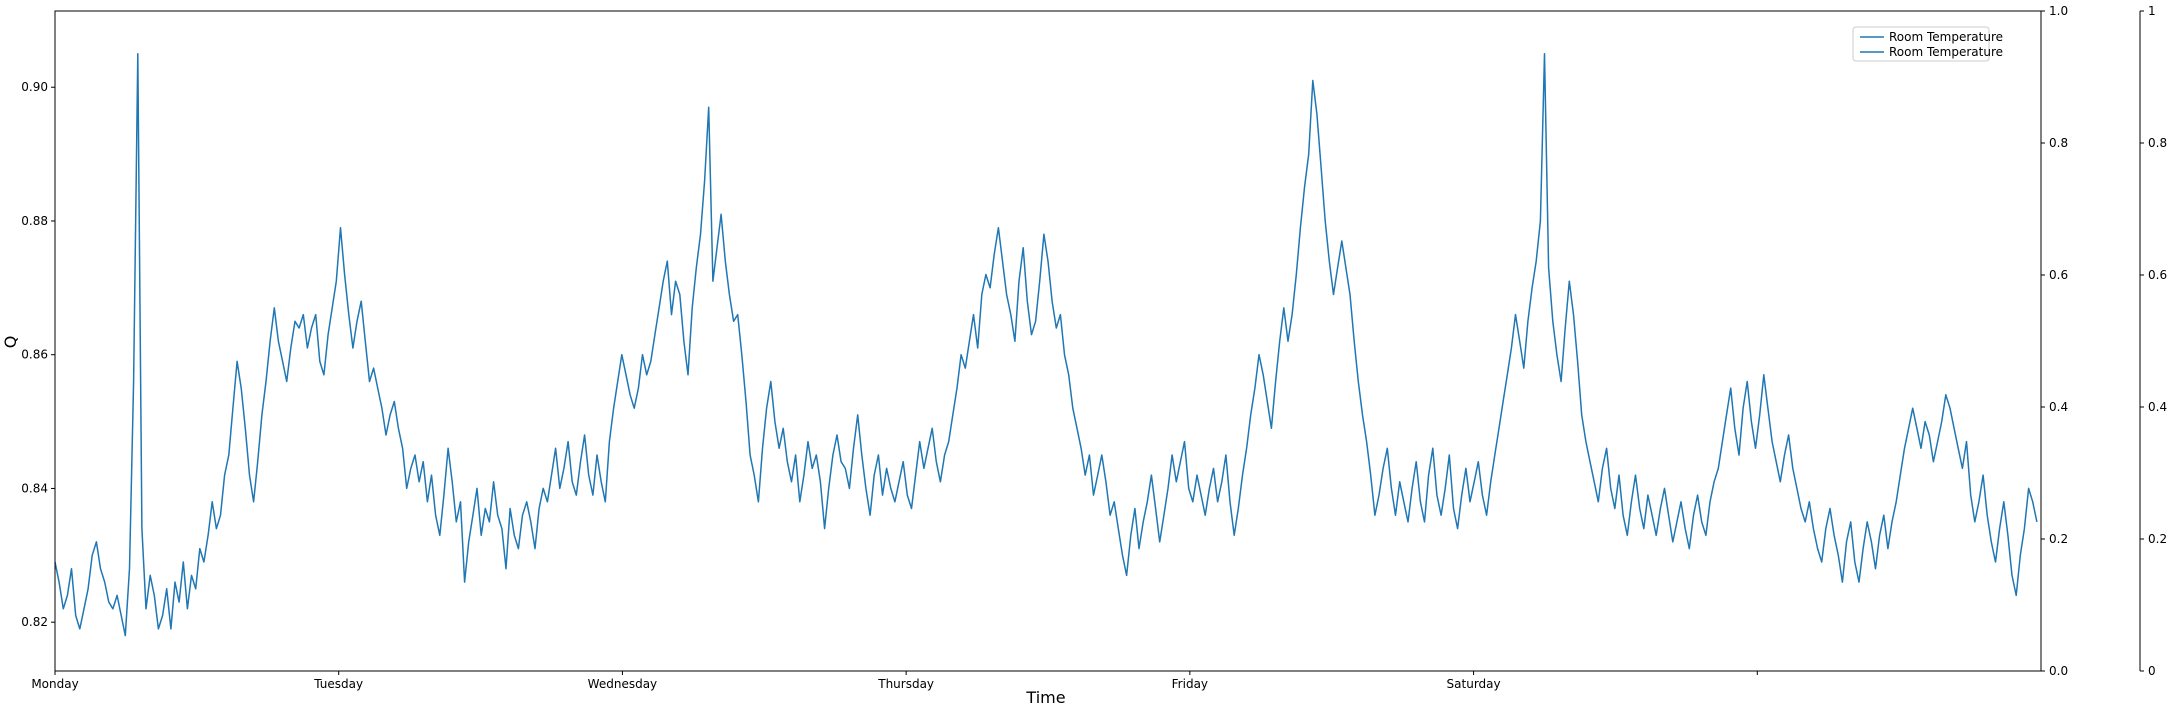 The image size is (2168, 712). What do you see at coordinates (905, 684) in the screenshot?
I see `x-tick-label: Thursday` at bounding box center [905, 684].